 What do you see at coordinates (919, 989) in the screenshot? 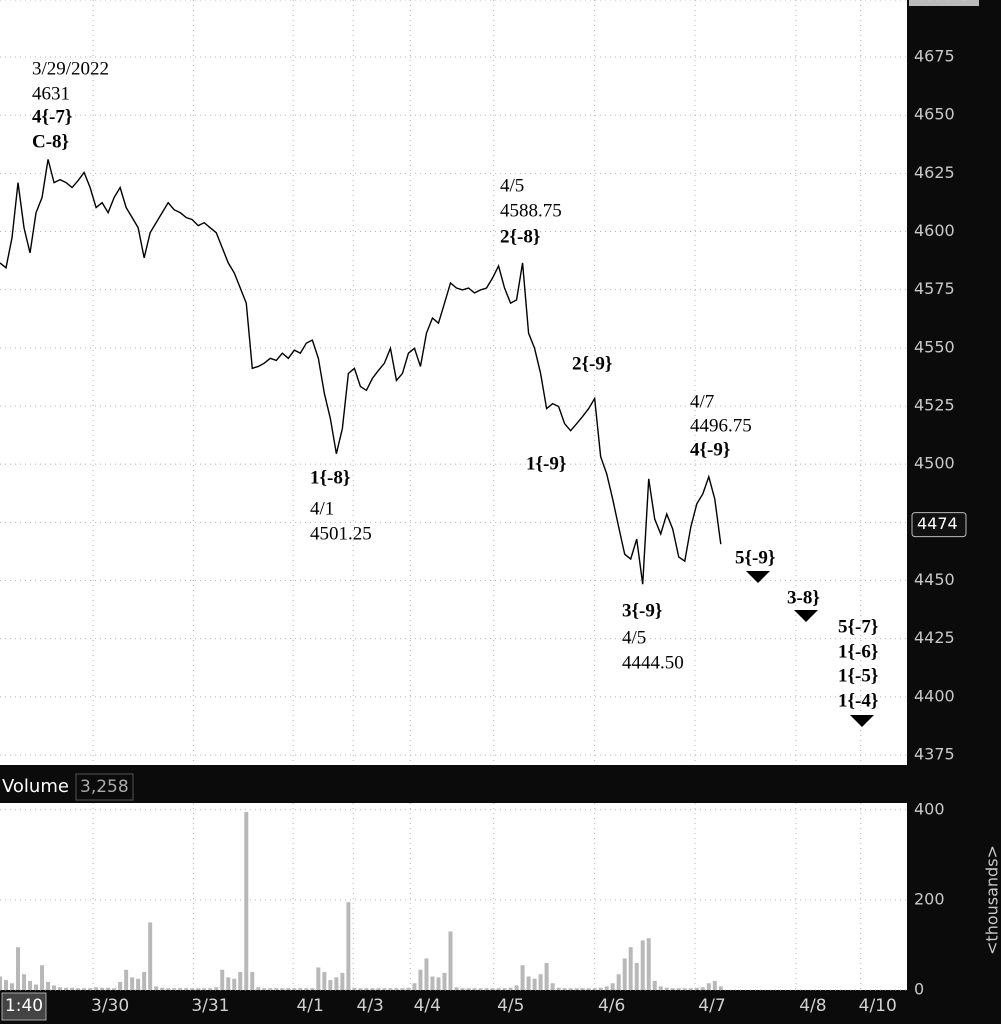
I see `y-tick-label: 0` at bounding box center [919, 989].